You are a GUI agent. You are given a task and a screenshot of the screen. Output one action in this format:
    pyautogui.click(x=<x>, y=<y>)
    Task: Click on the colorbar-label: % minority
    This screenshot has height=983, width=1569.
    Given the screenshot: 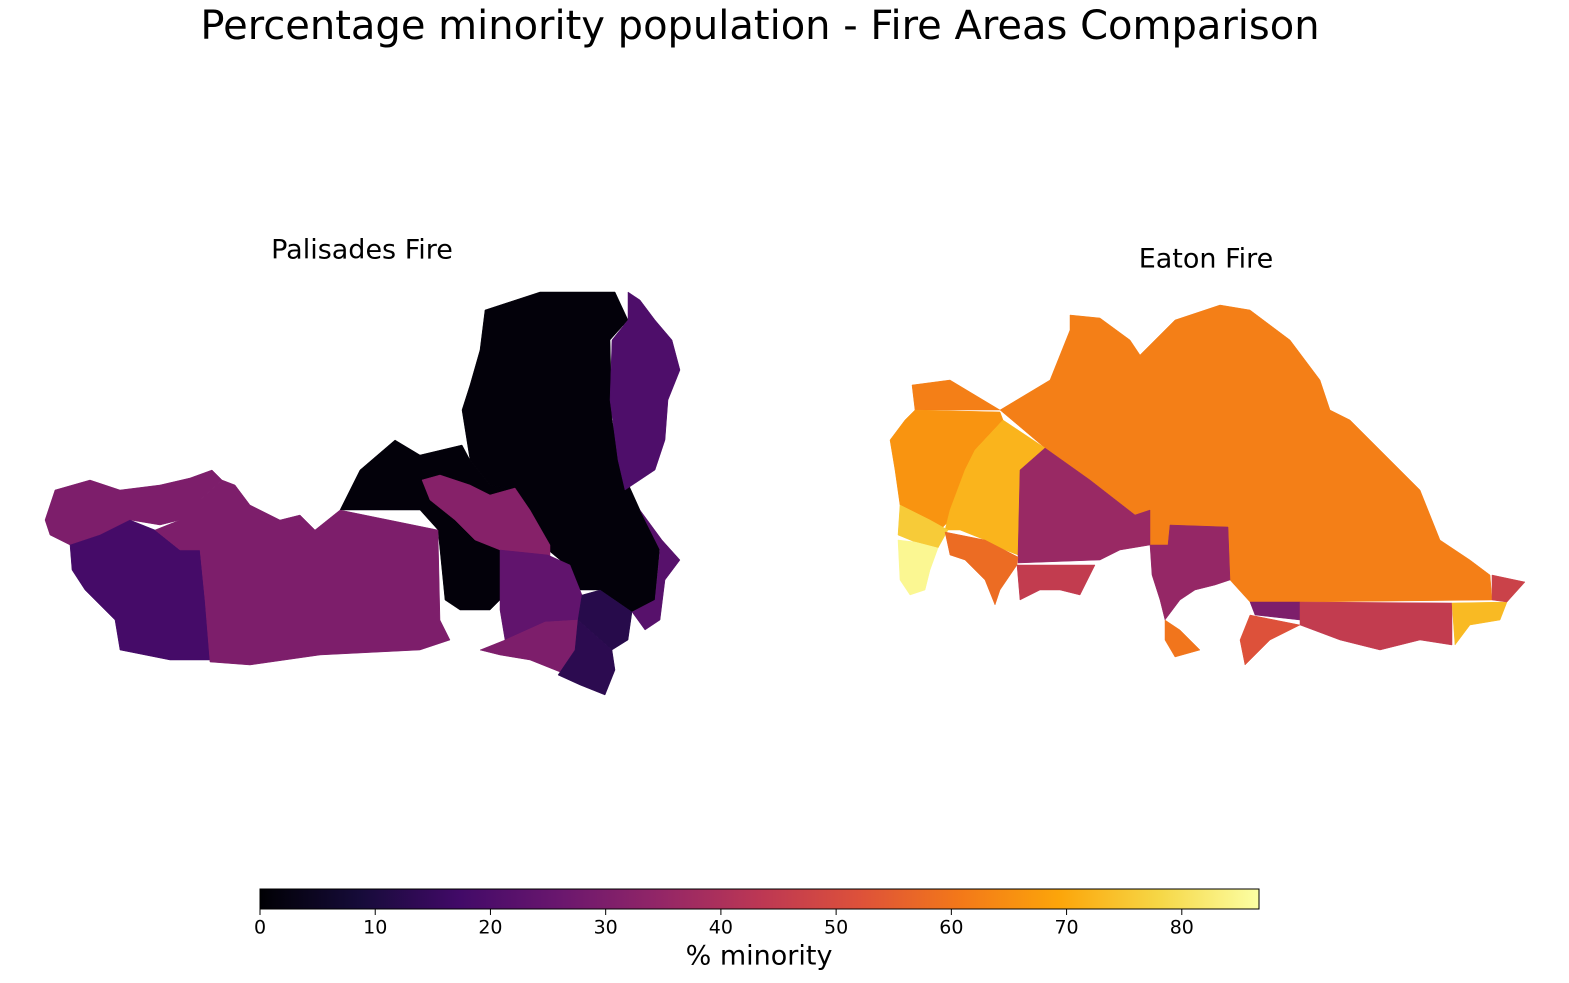 What is the action you would take?
    pyautogui.click(x=759, y=956)
    